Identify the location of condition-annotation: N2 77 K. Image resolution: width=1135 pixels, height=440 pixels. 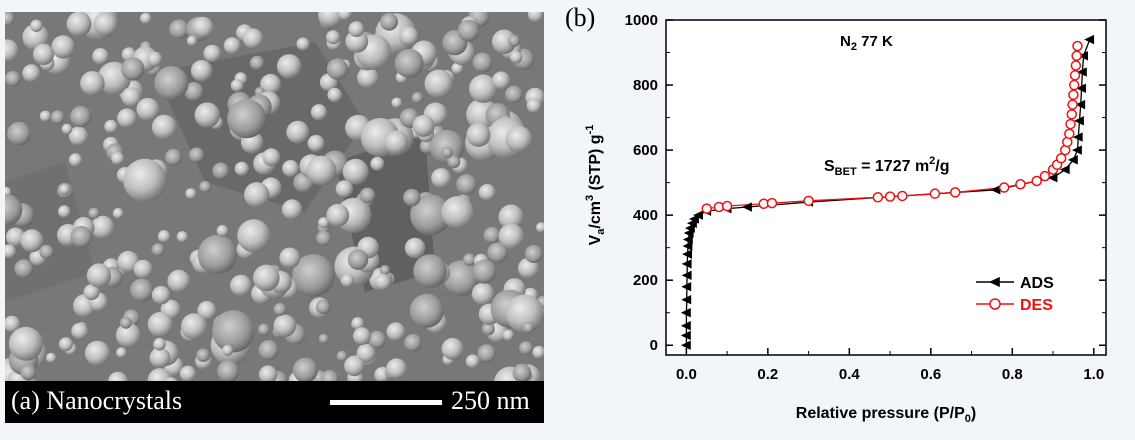
(866, 43).